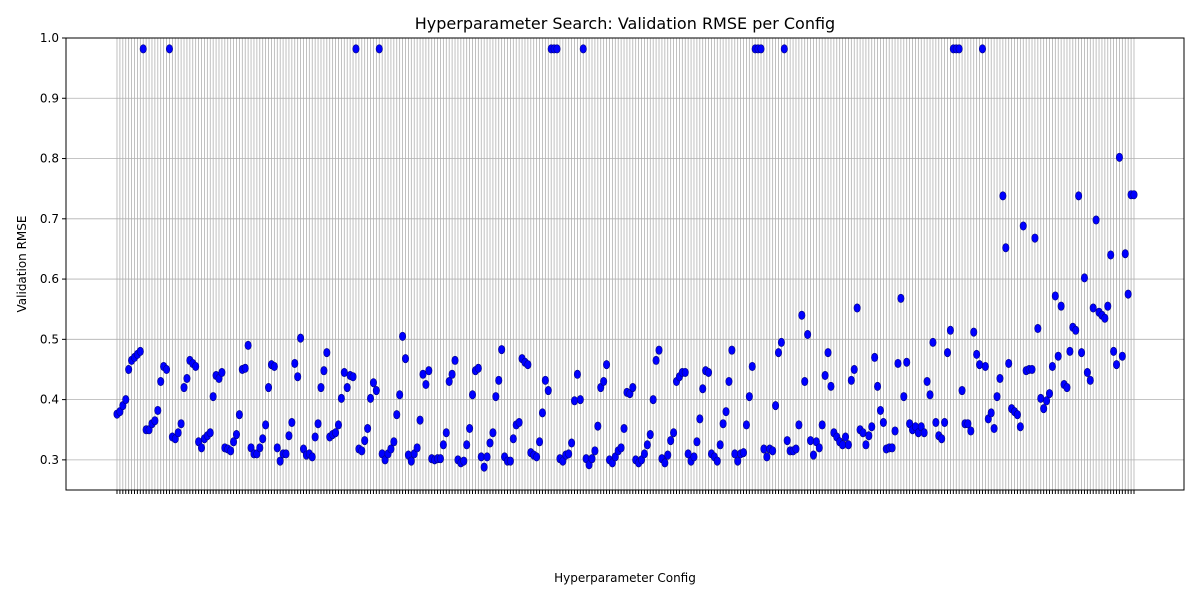 The image size is (1200, 600). What do you see at coordinates (625, 578) in the screenshot?
I see `x-axis-label: Hyperparameter Config` at bounding box center [625, 578].